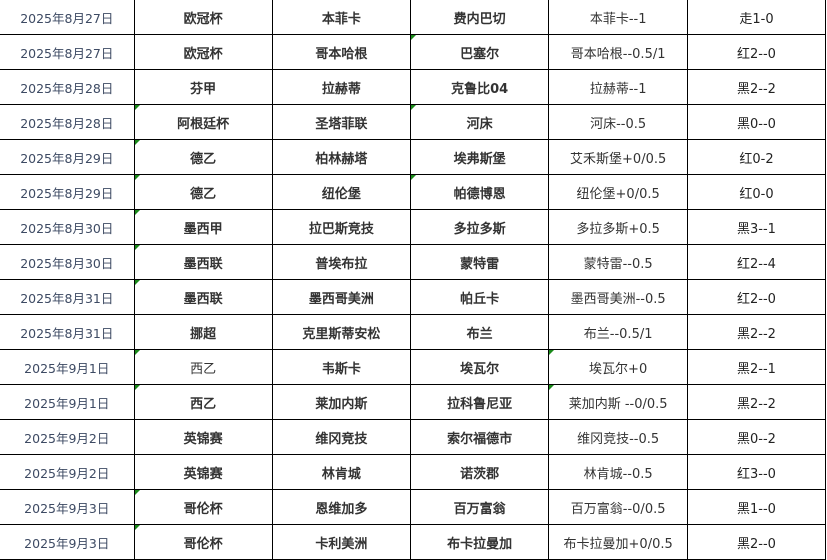 The height and width of the screenshot is (560, 827). I want to click on away-cell: 拉科鲁尼亚, so click(480, 402).